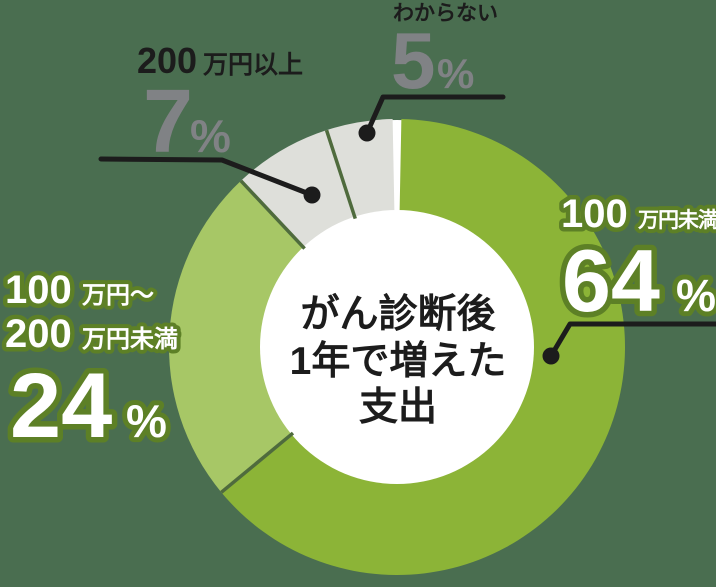 This screenshot has height=587, width=716. Describe the element at coordinates (146, 421) in the screenshot. I see `callout-between-100-200-unit: %` at that location.